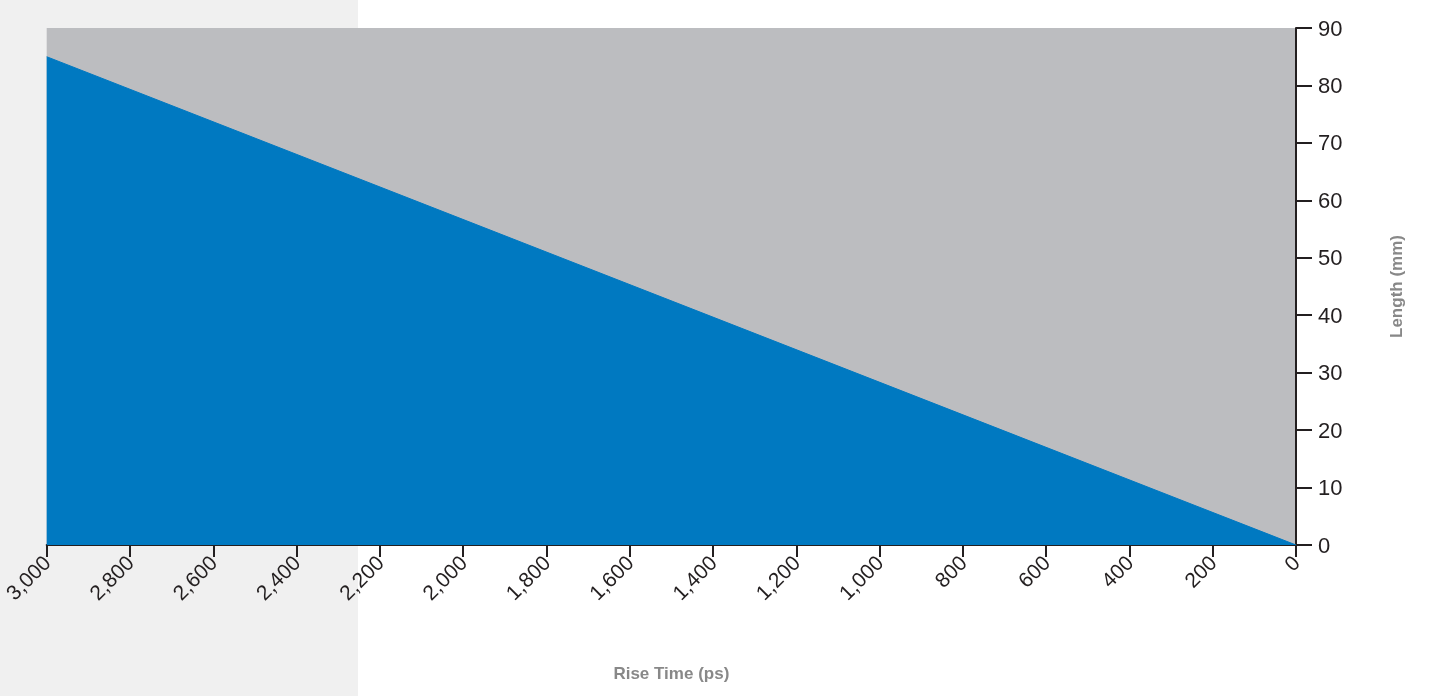  I want to click on x-tick-label: 200, so click(1200, 571).